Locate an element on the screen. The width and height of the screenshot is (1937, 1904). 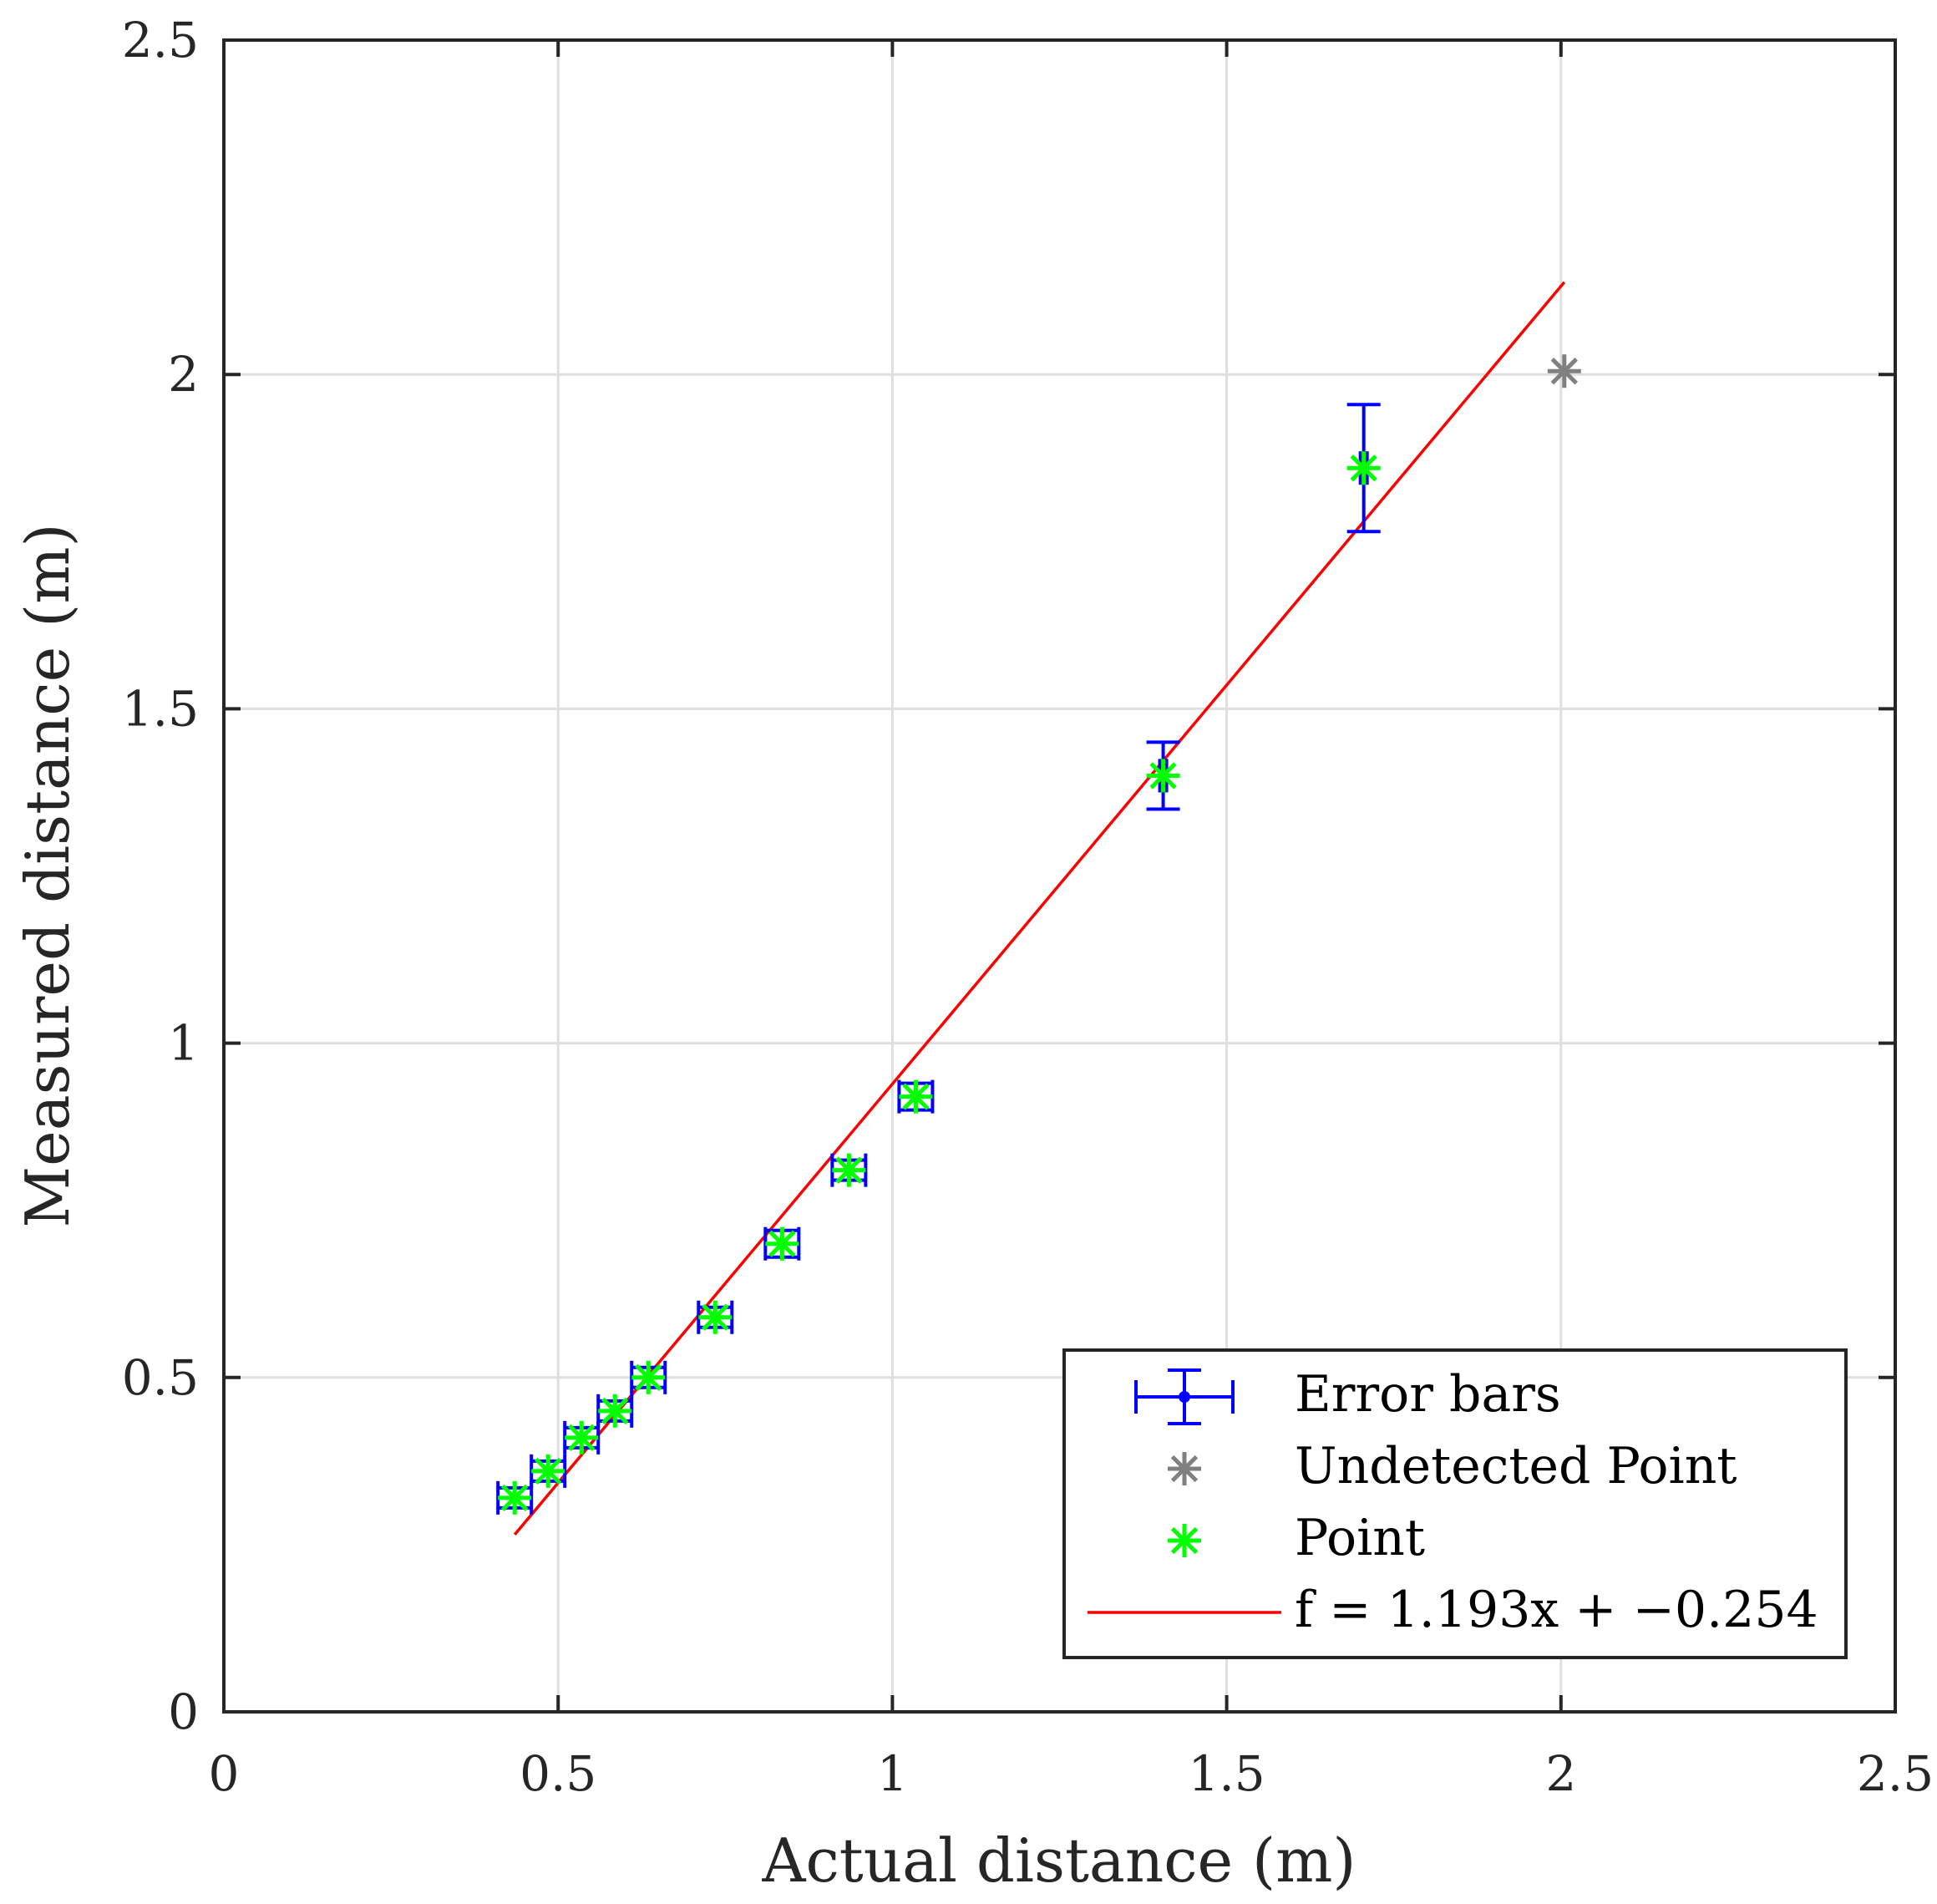
legend-label-point: Point is located at coordinates (1360, 1538).